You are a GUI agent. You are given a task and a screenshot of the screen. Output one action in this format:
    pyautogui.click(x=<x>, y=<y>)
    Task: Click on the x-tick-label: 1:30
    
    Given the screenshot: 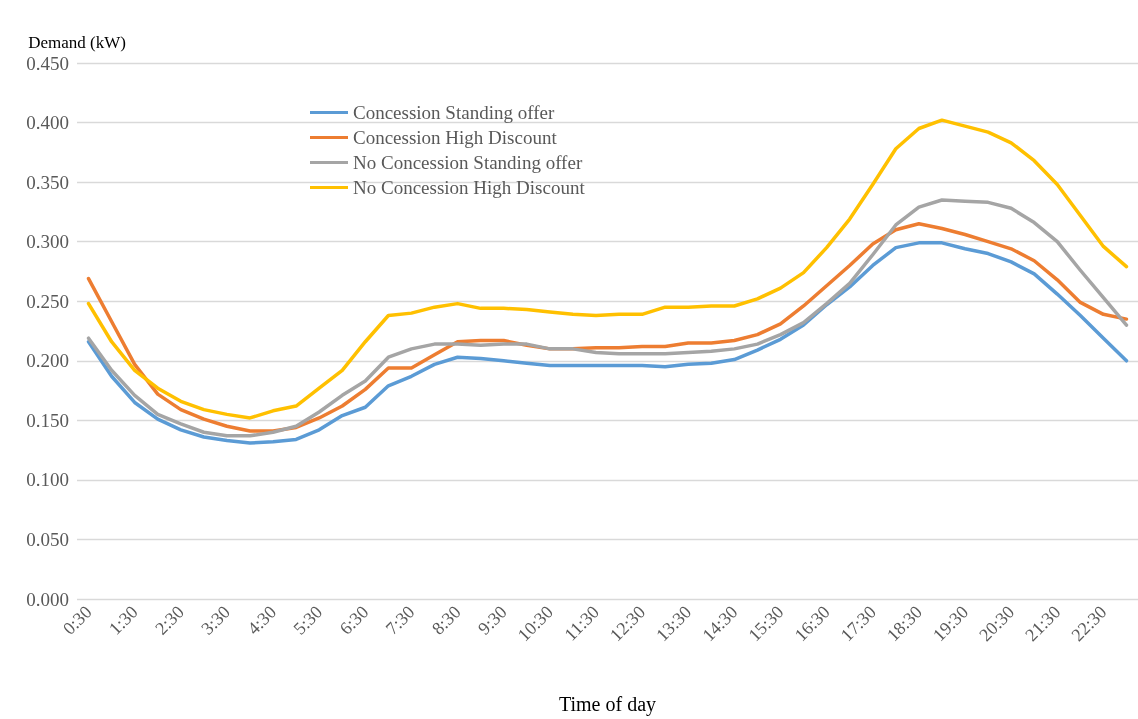 What is the action you would take?
    pyautogui.click(x=123, y=620)
    